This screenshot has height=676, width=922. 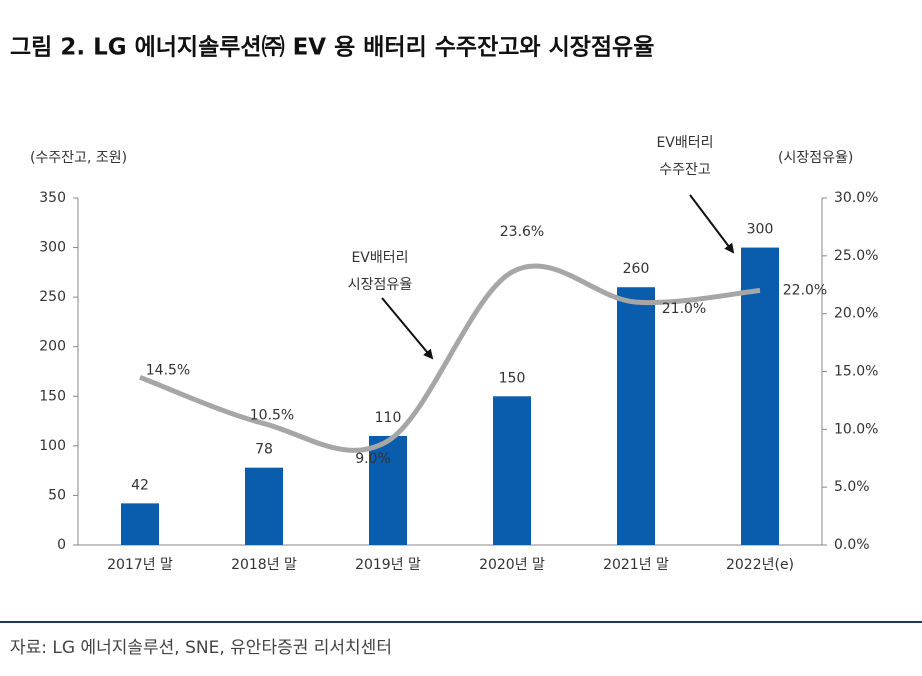 What do you see at coordinates (856, 372) in the screenshot?
I see `y2-tick-label: 15.0%` at bounding box center [856, 372].